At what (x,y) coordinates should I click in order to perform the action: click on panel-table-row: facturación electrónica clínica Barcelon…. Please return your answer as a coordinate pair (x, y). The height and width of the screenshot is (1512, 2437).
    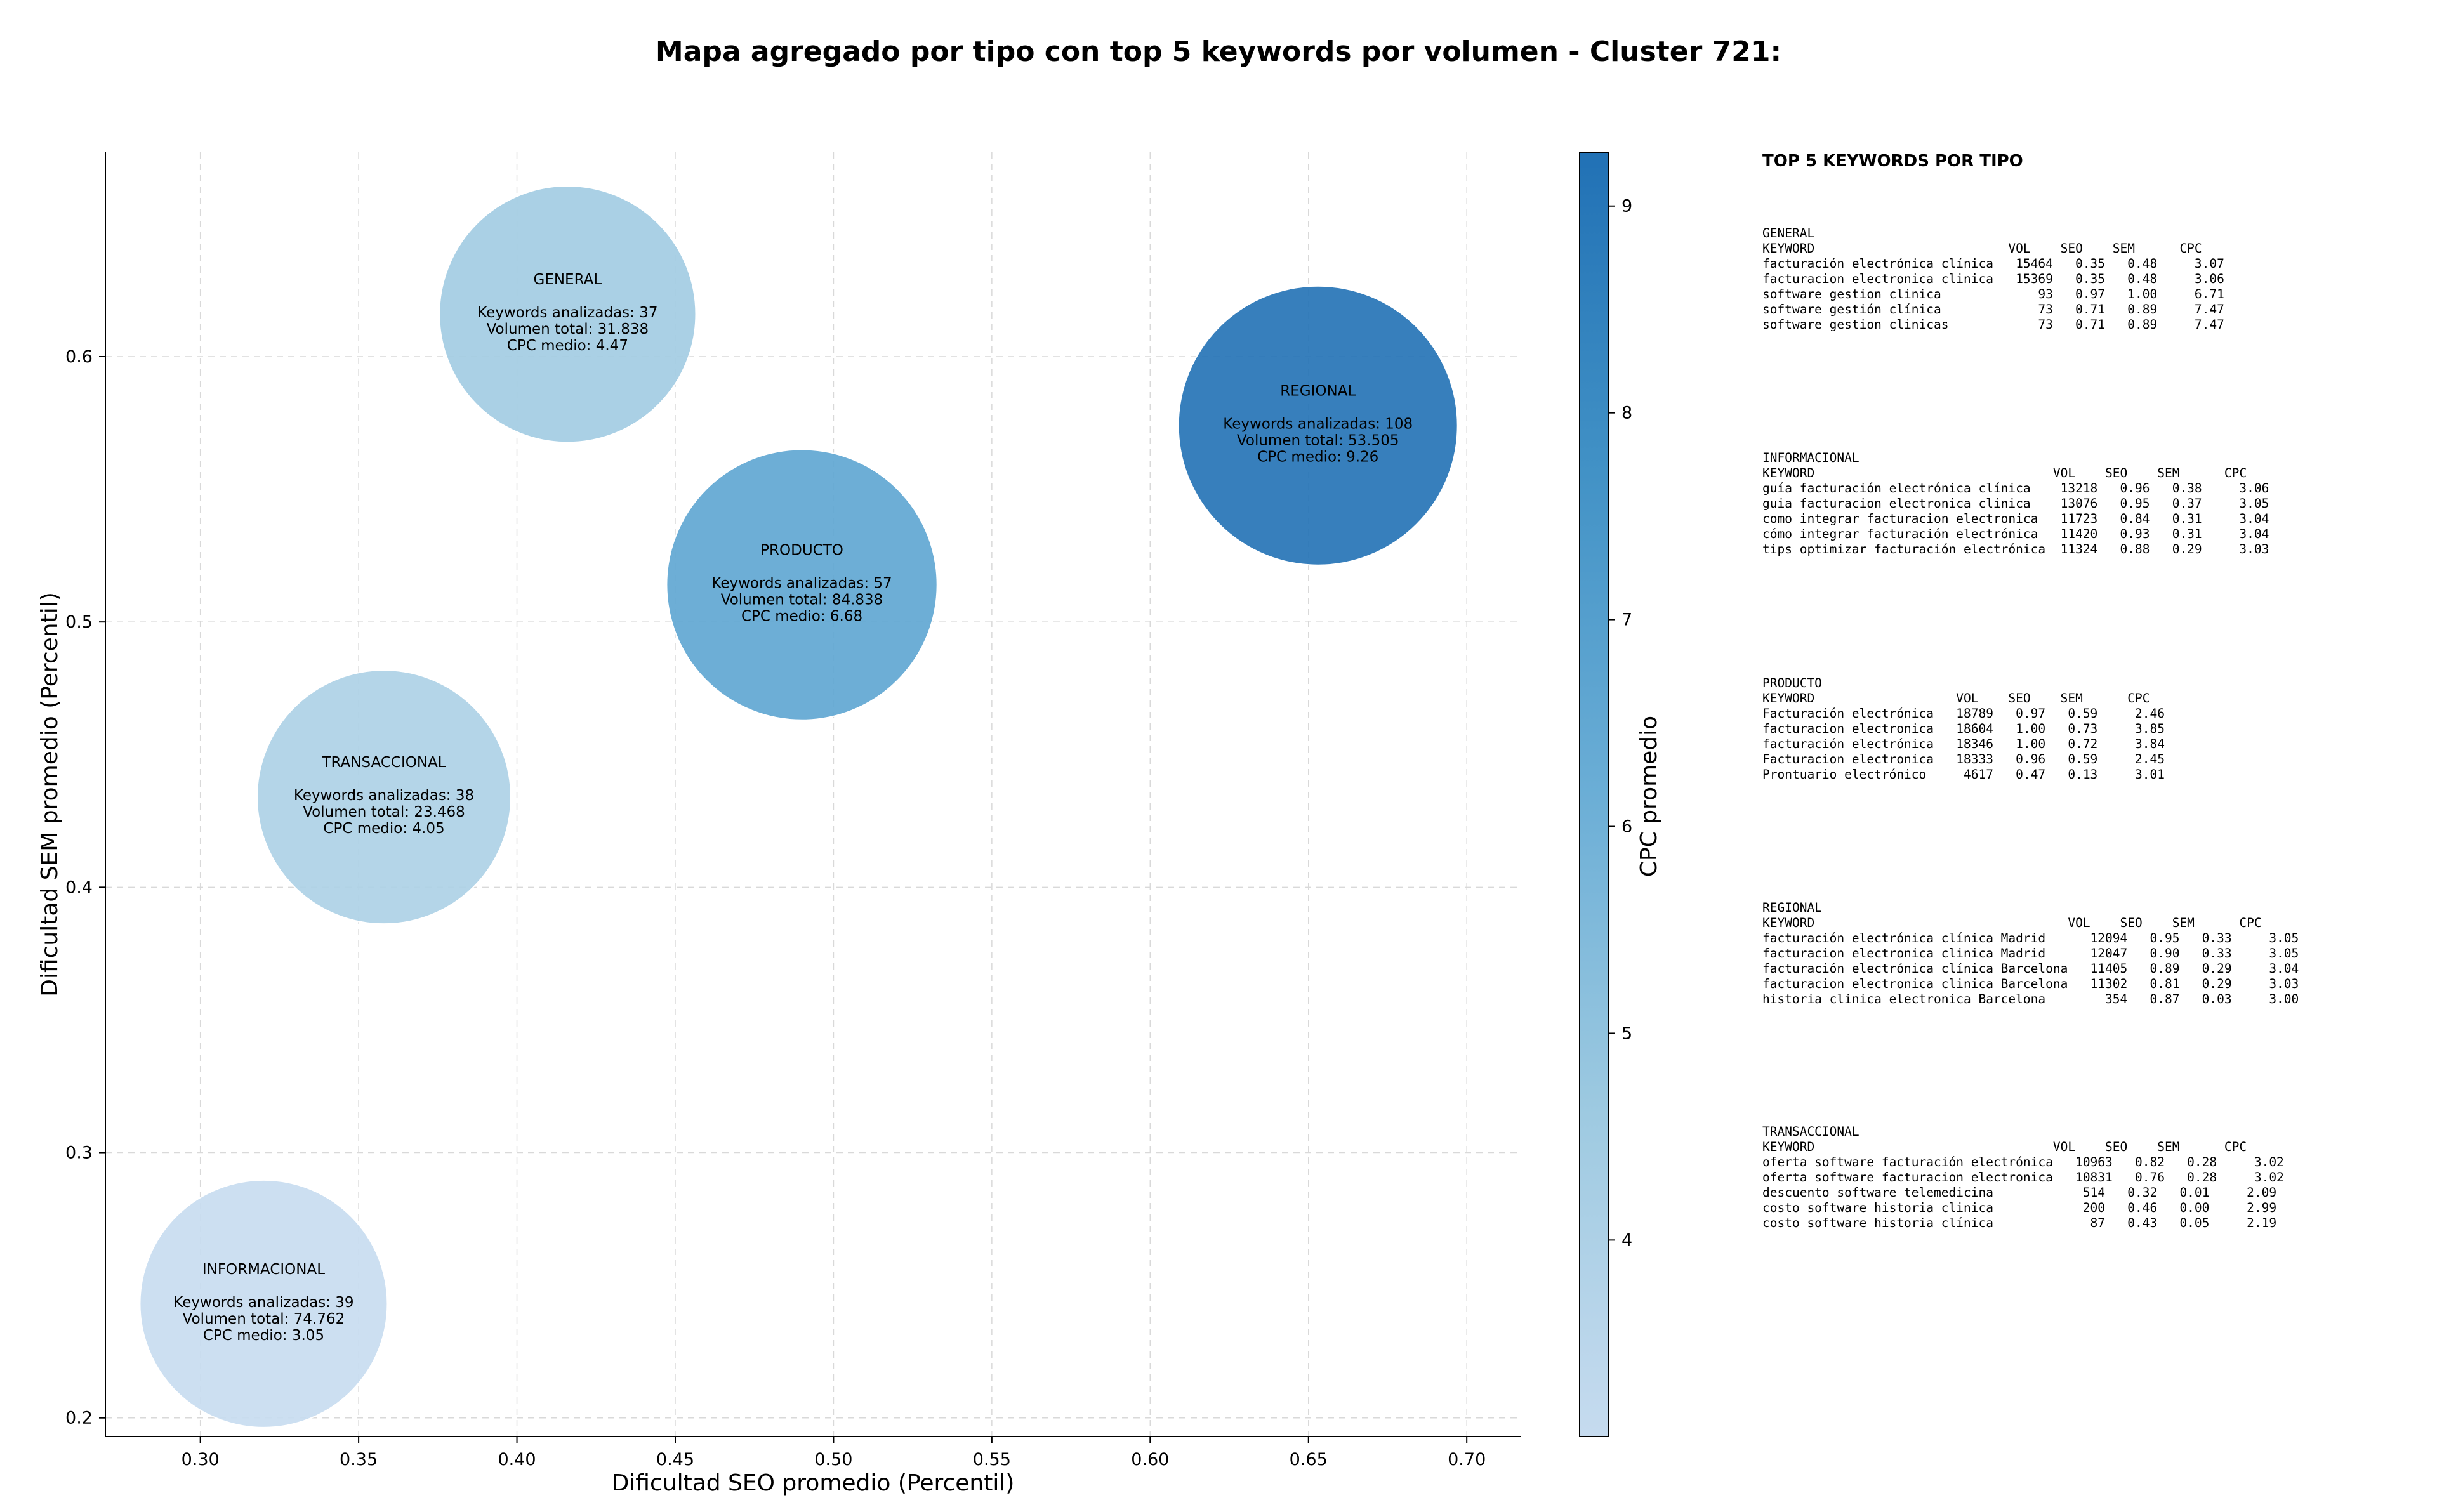
    Looking at the image, I should click on (2030, 969).